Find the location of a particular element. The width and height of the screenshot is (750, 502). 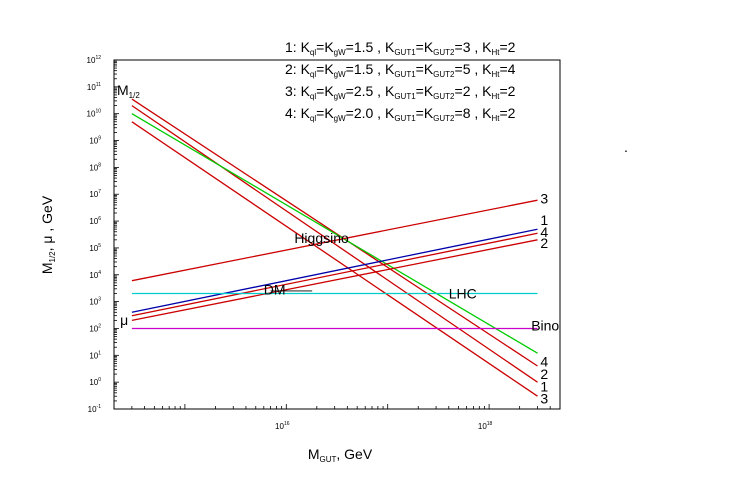

y-tick-label: 10³ is located at coordinates (95, 302).